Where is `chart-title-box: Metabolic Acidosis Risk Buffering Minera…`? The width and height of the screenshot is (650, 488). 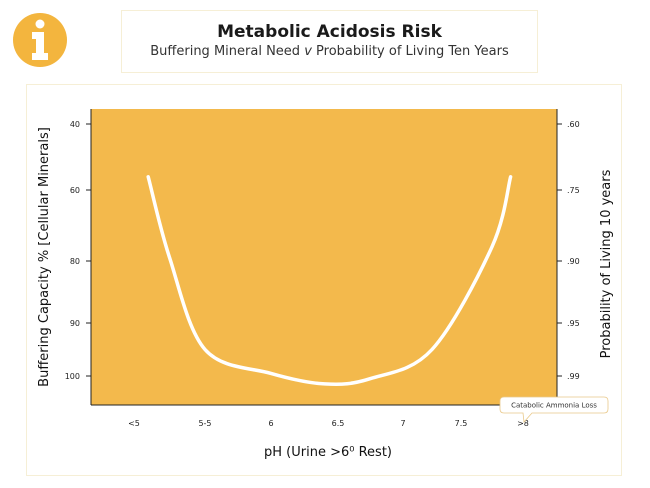
chart-title-box: Metabolic Acidosis Risk Buffering Minera… is located at coordinates (329, 41).